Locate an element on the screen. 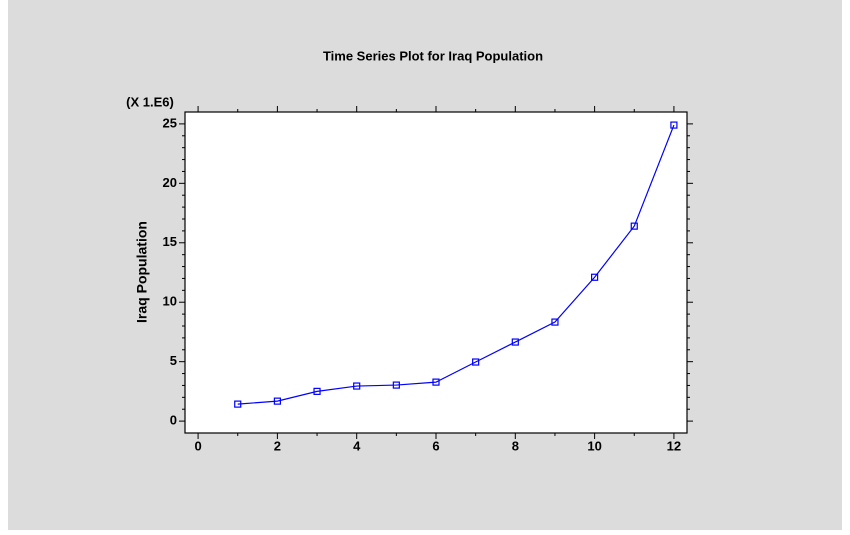 This screenshot has width=850, height=535. x-tick-label: 8 is located at coordinates (515, 445).